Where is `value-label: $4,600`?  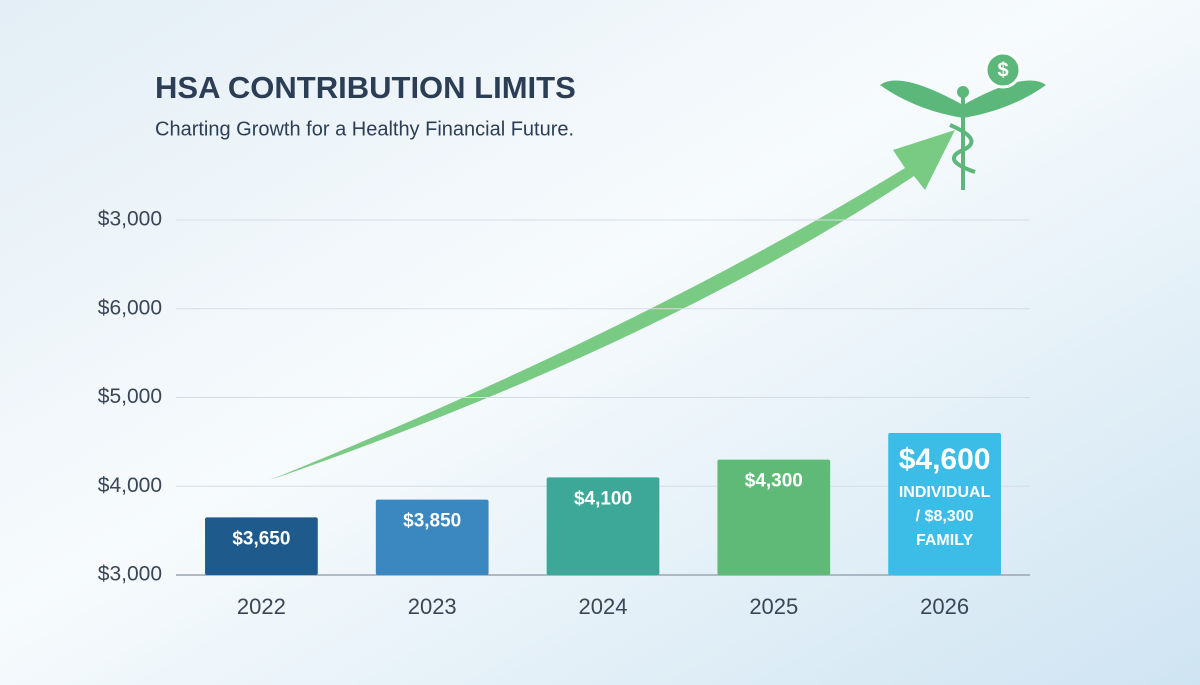 value-label: $4,600 is located at coordinates (945, 459).